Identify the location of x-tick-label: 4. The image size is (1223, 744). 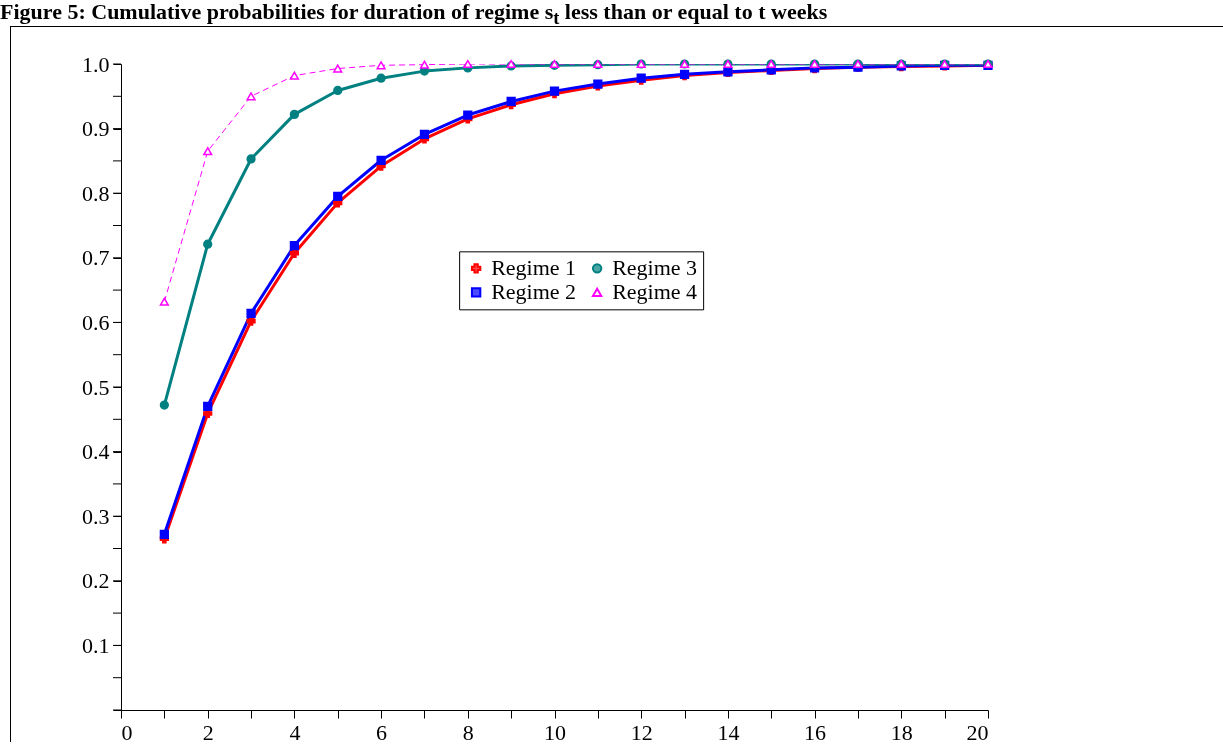
(295, 731).